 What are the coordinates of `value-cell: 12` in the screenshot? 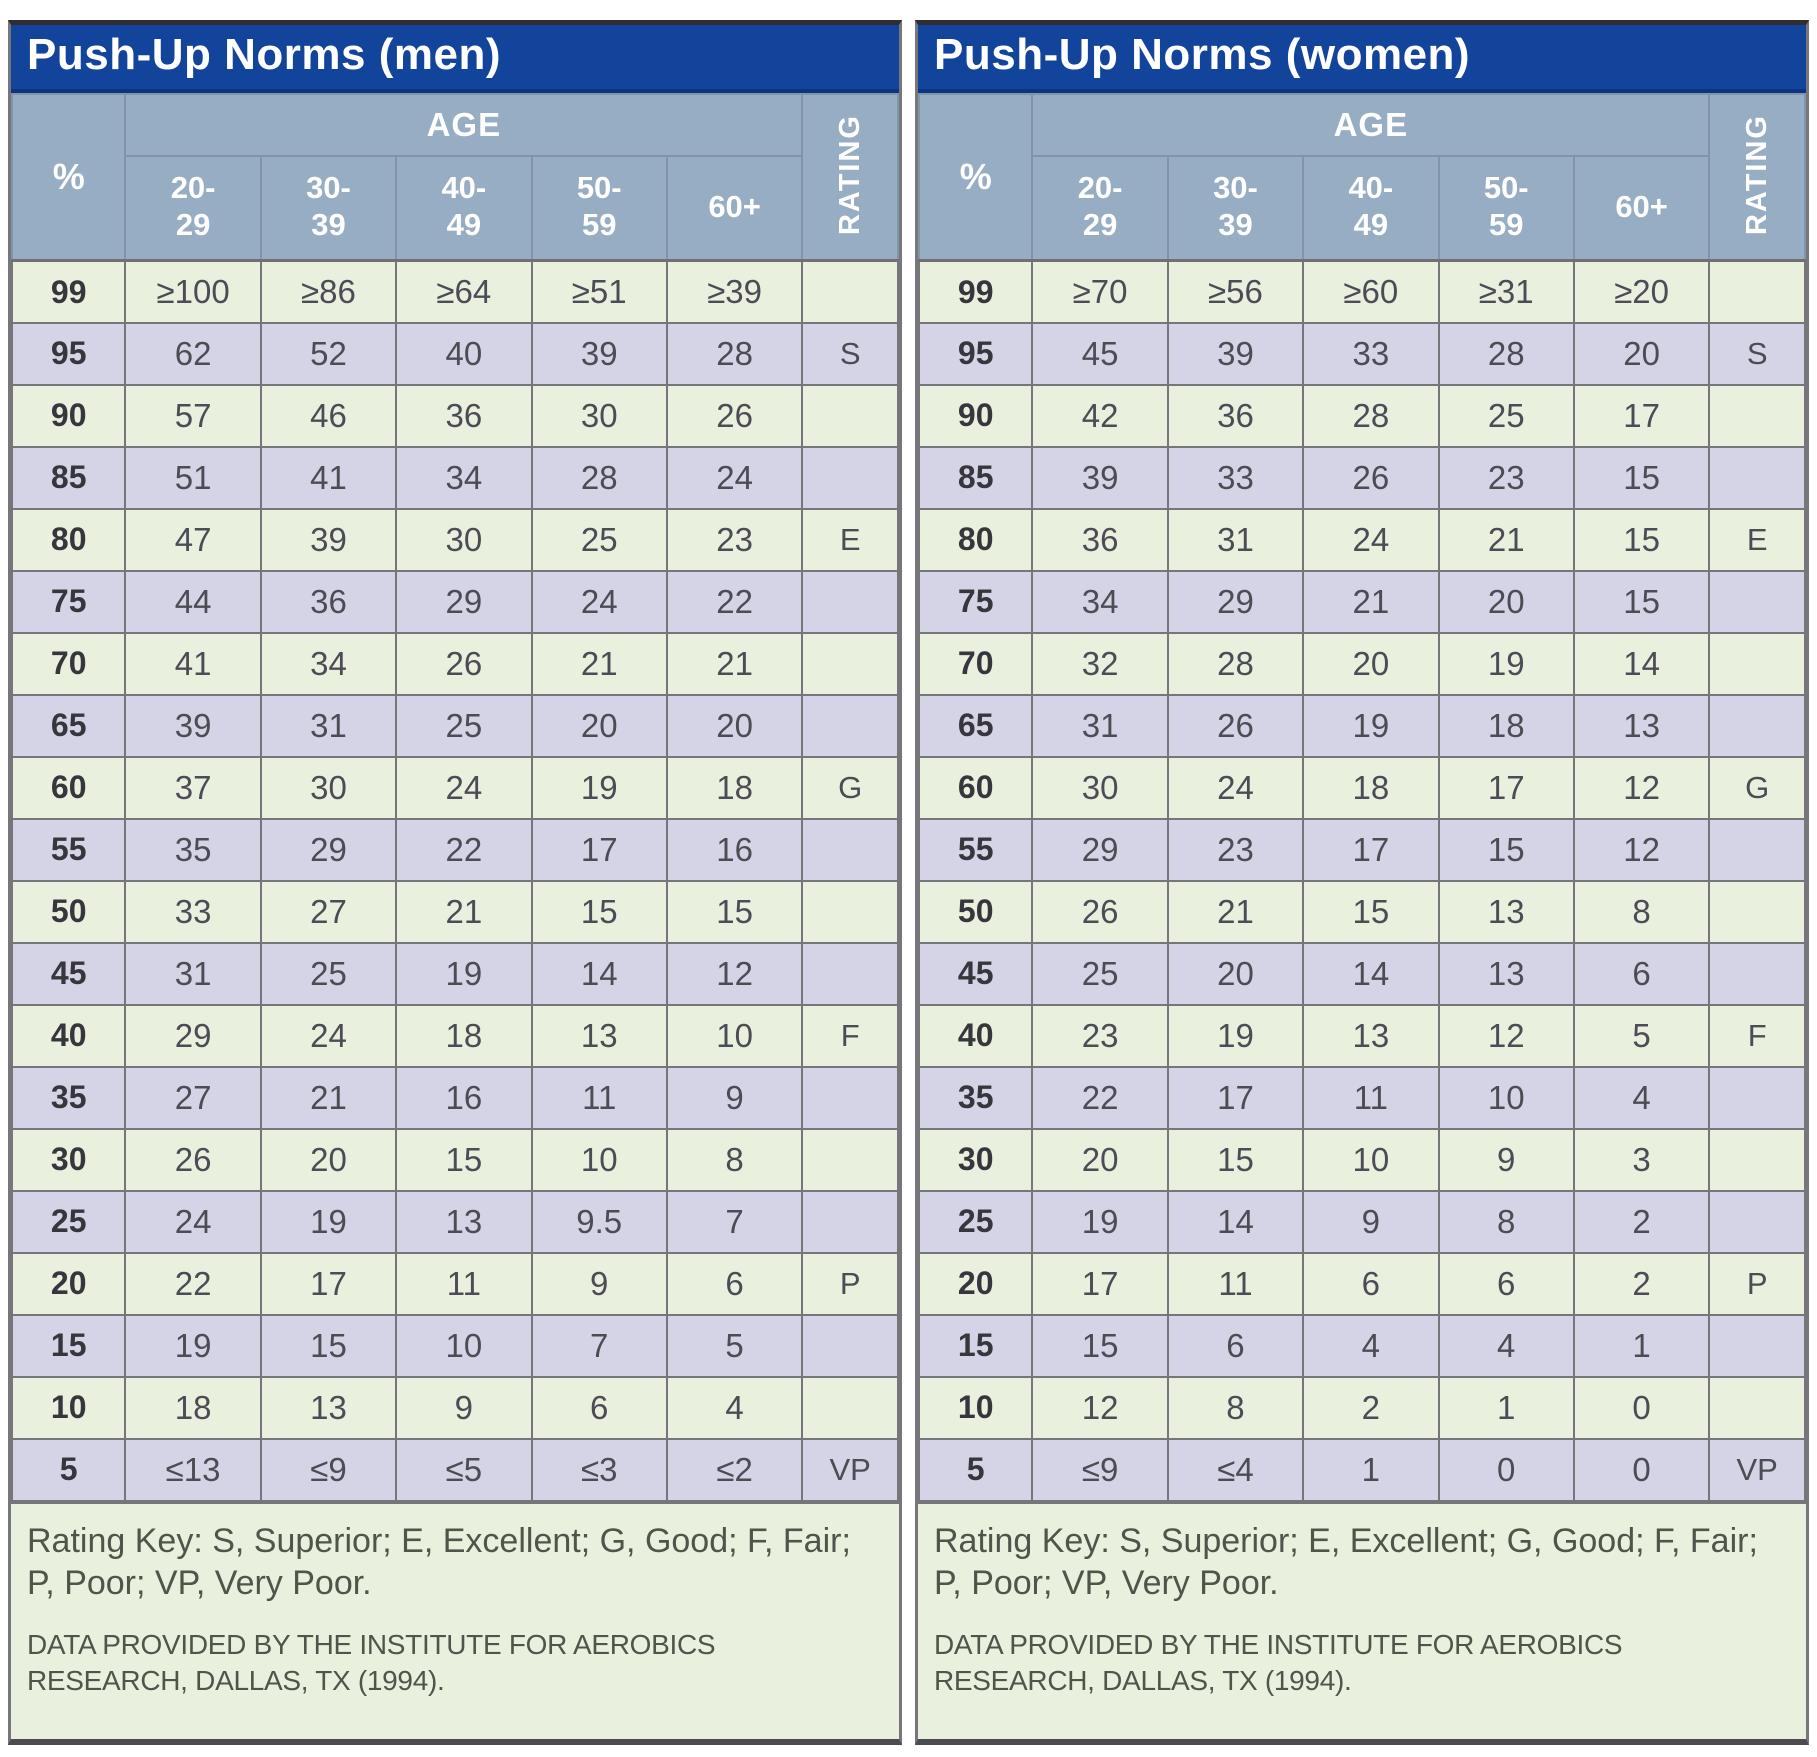 It's located at (1641, 849).